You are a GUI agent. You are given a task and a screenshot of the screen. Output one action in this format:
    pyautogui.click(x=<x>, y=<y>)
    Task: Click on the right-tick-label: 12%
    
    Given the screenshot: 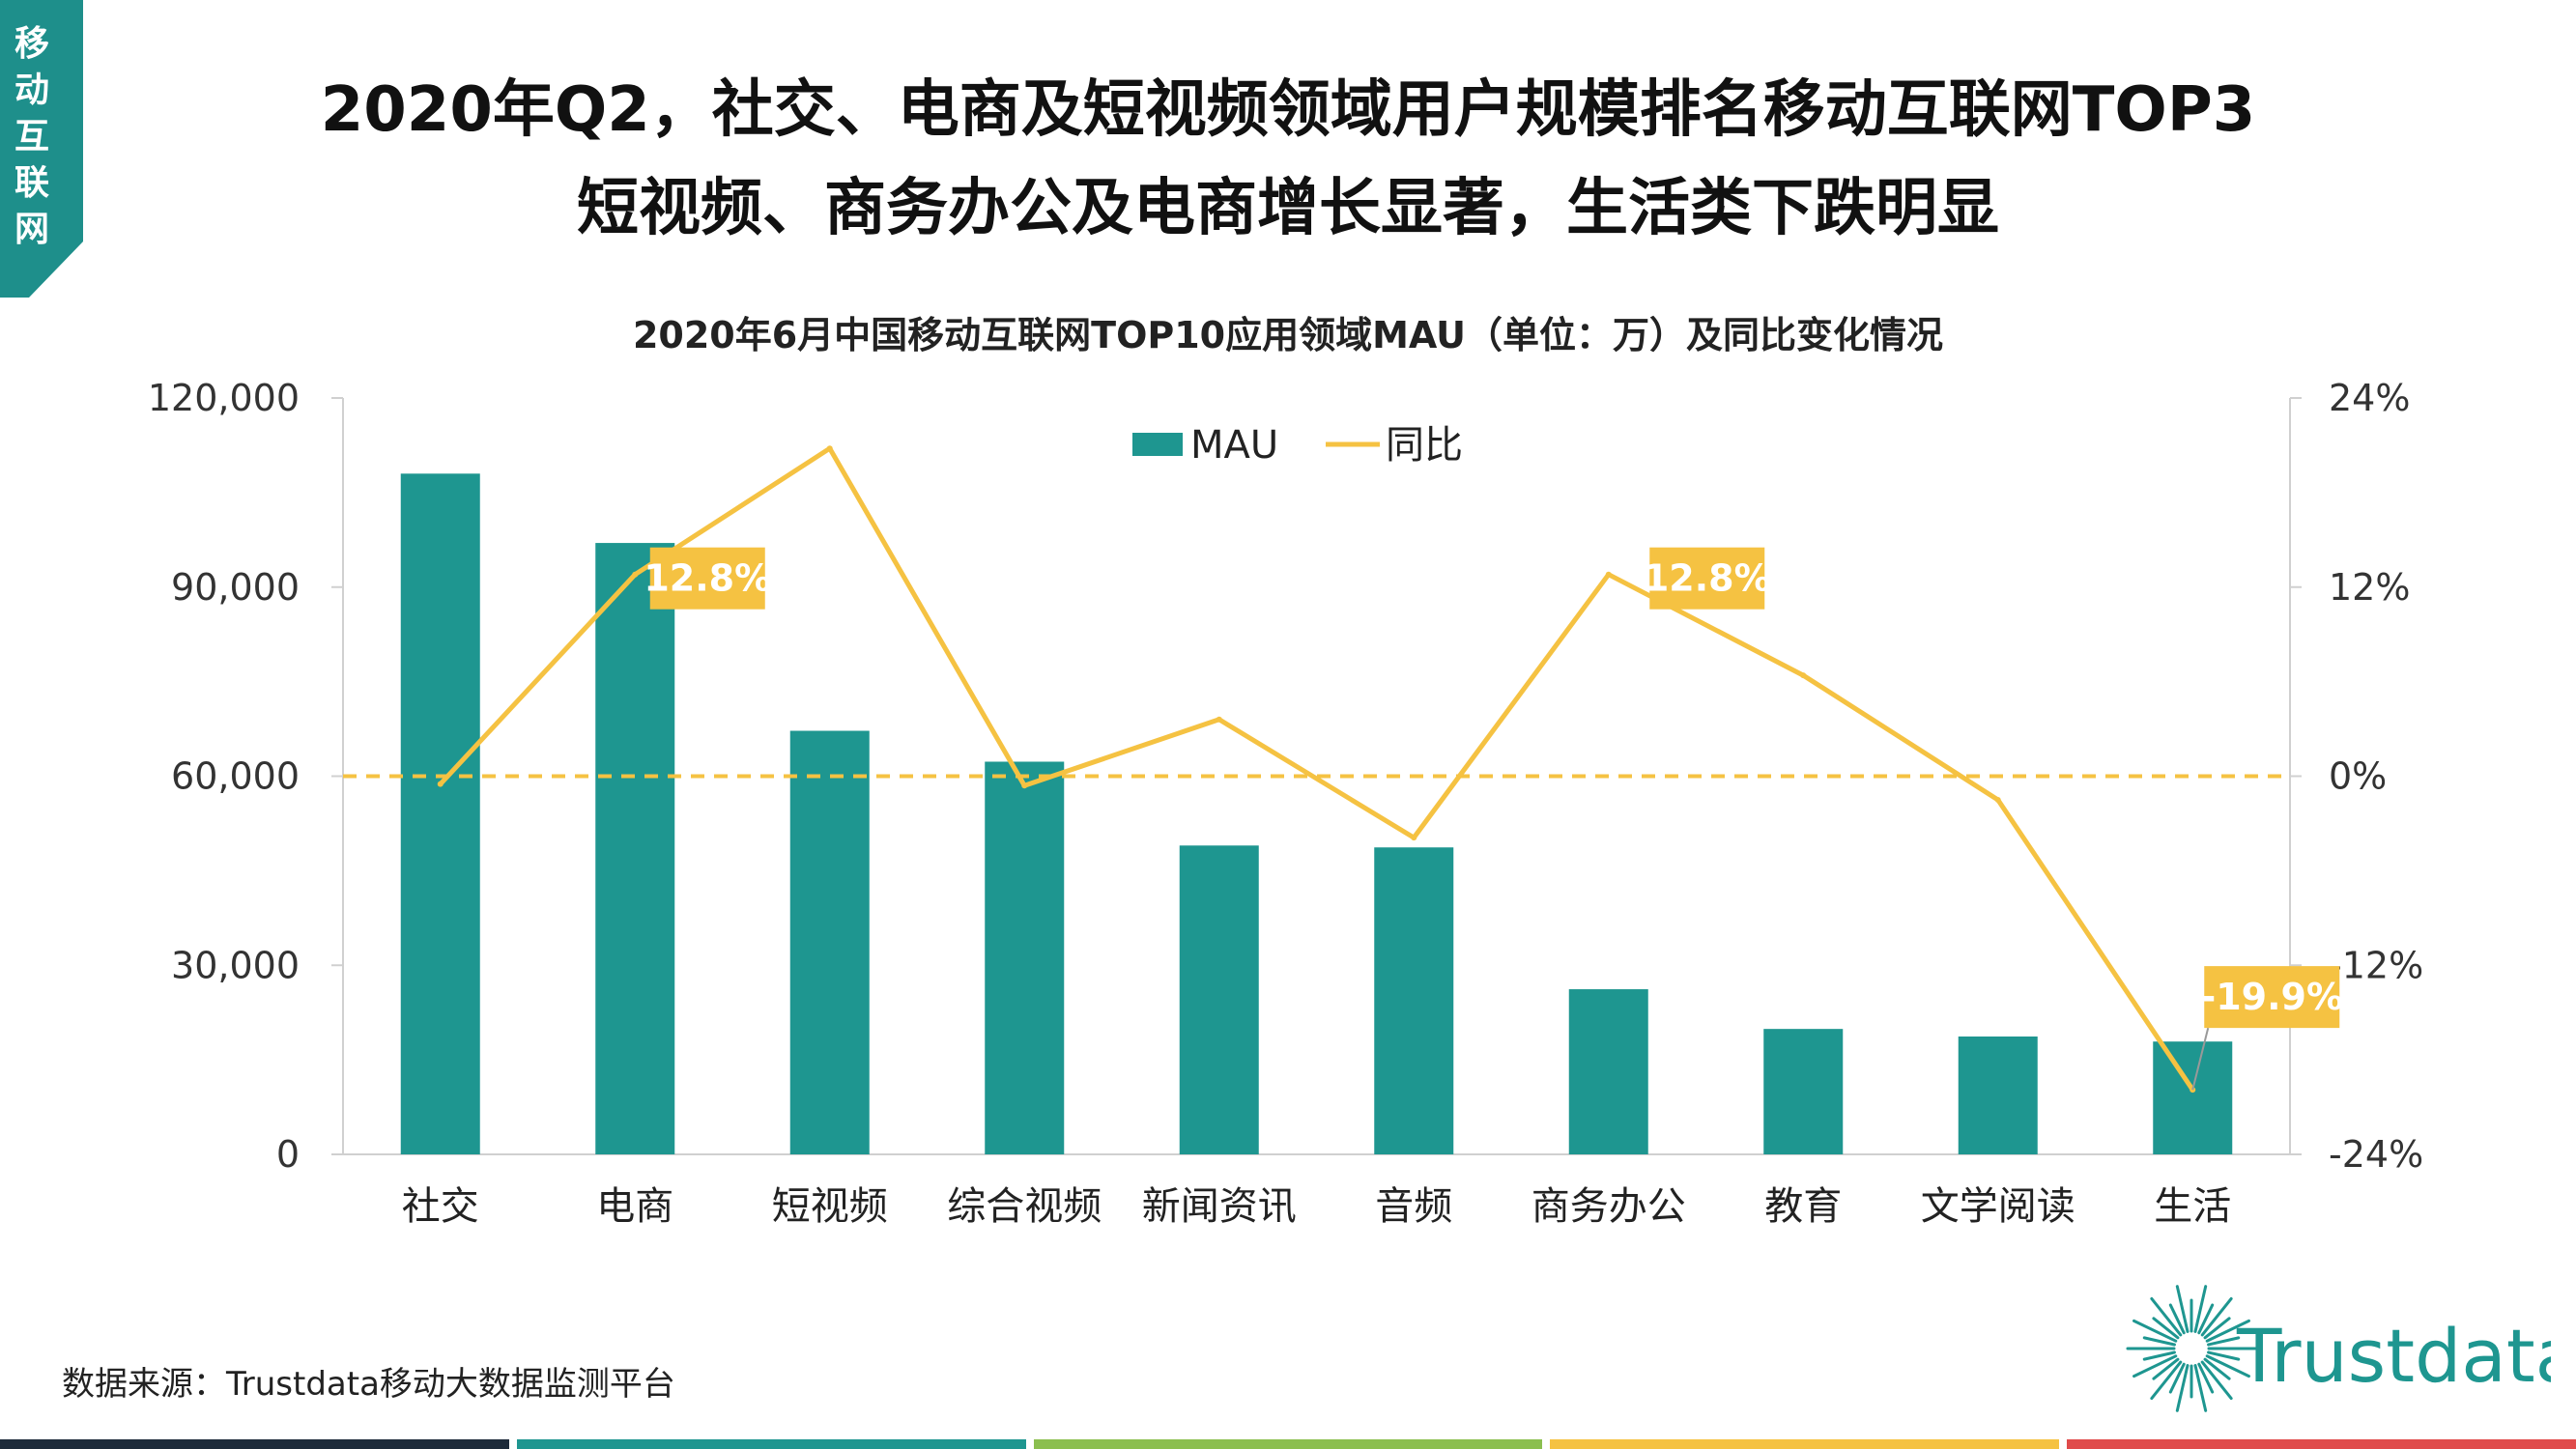 What is the action you would take?
    pyautogui.click(x=2370, y=587)
    